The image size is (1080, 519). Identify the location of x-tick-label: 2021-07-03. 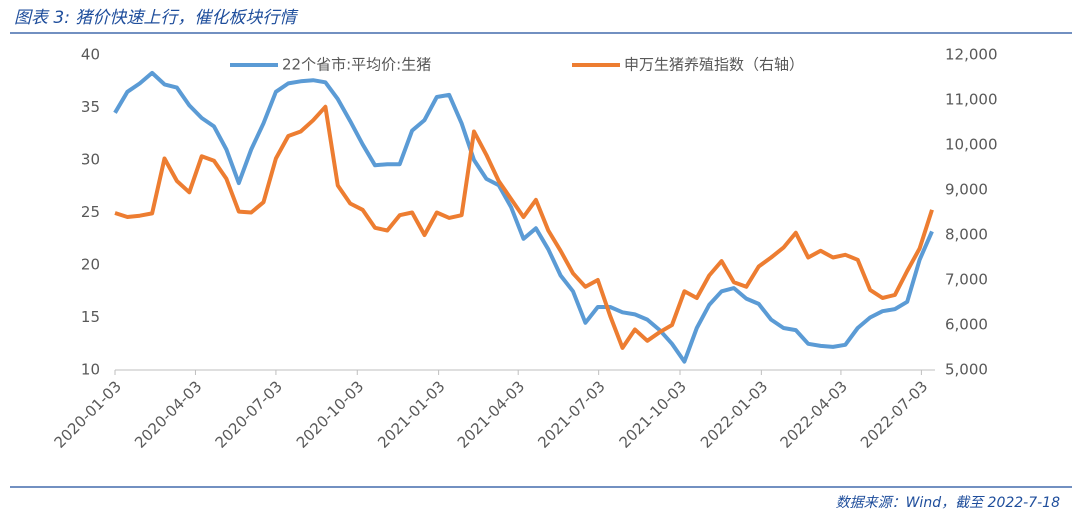
(571, 414).